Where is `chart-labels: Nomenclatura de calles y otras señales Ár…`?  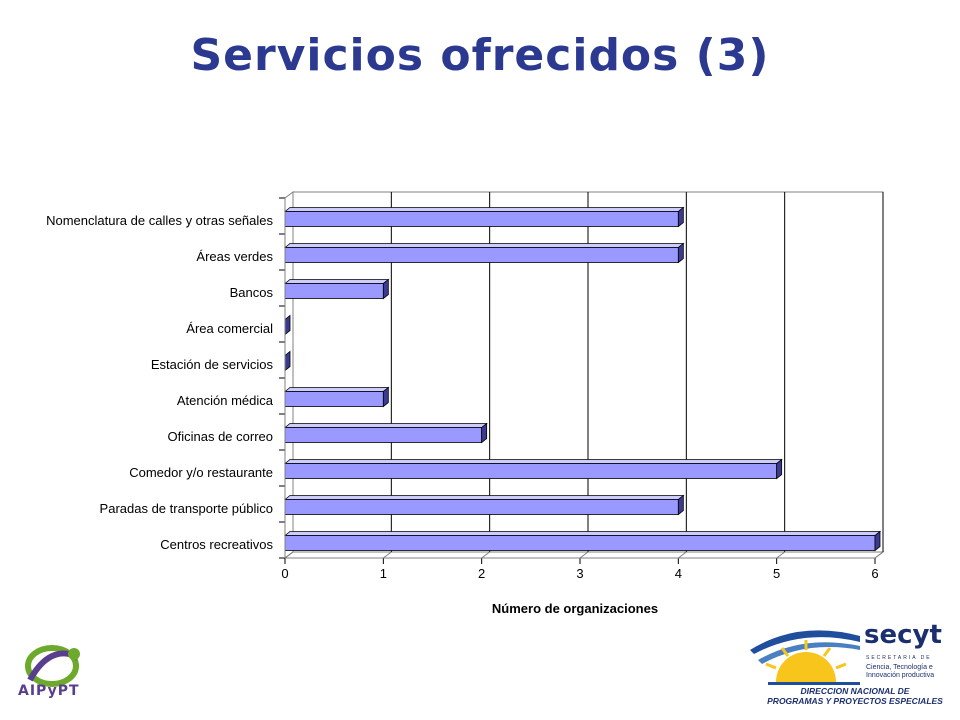
chart-labels: Nomenclatura de calles y otras señales Ár… is located at coordinates (160, 382).